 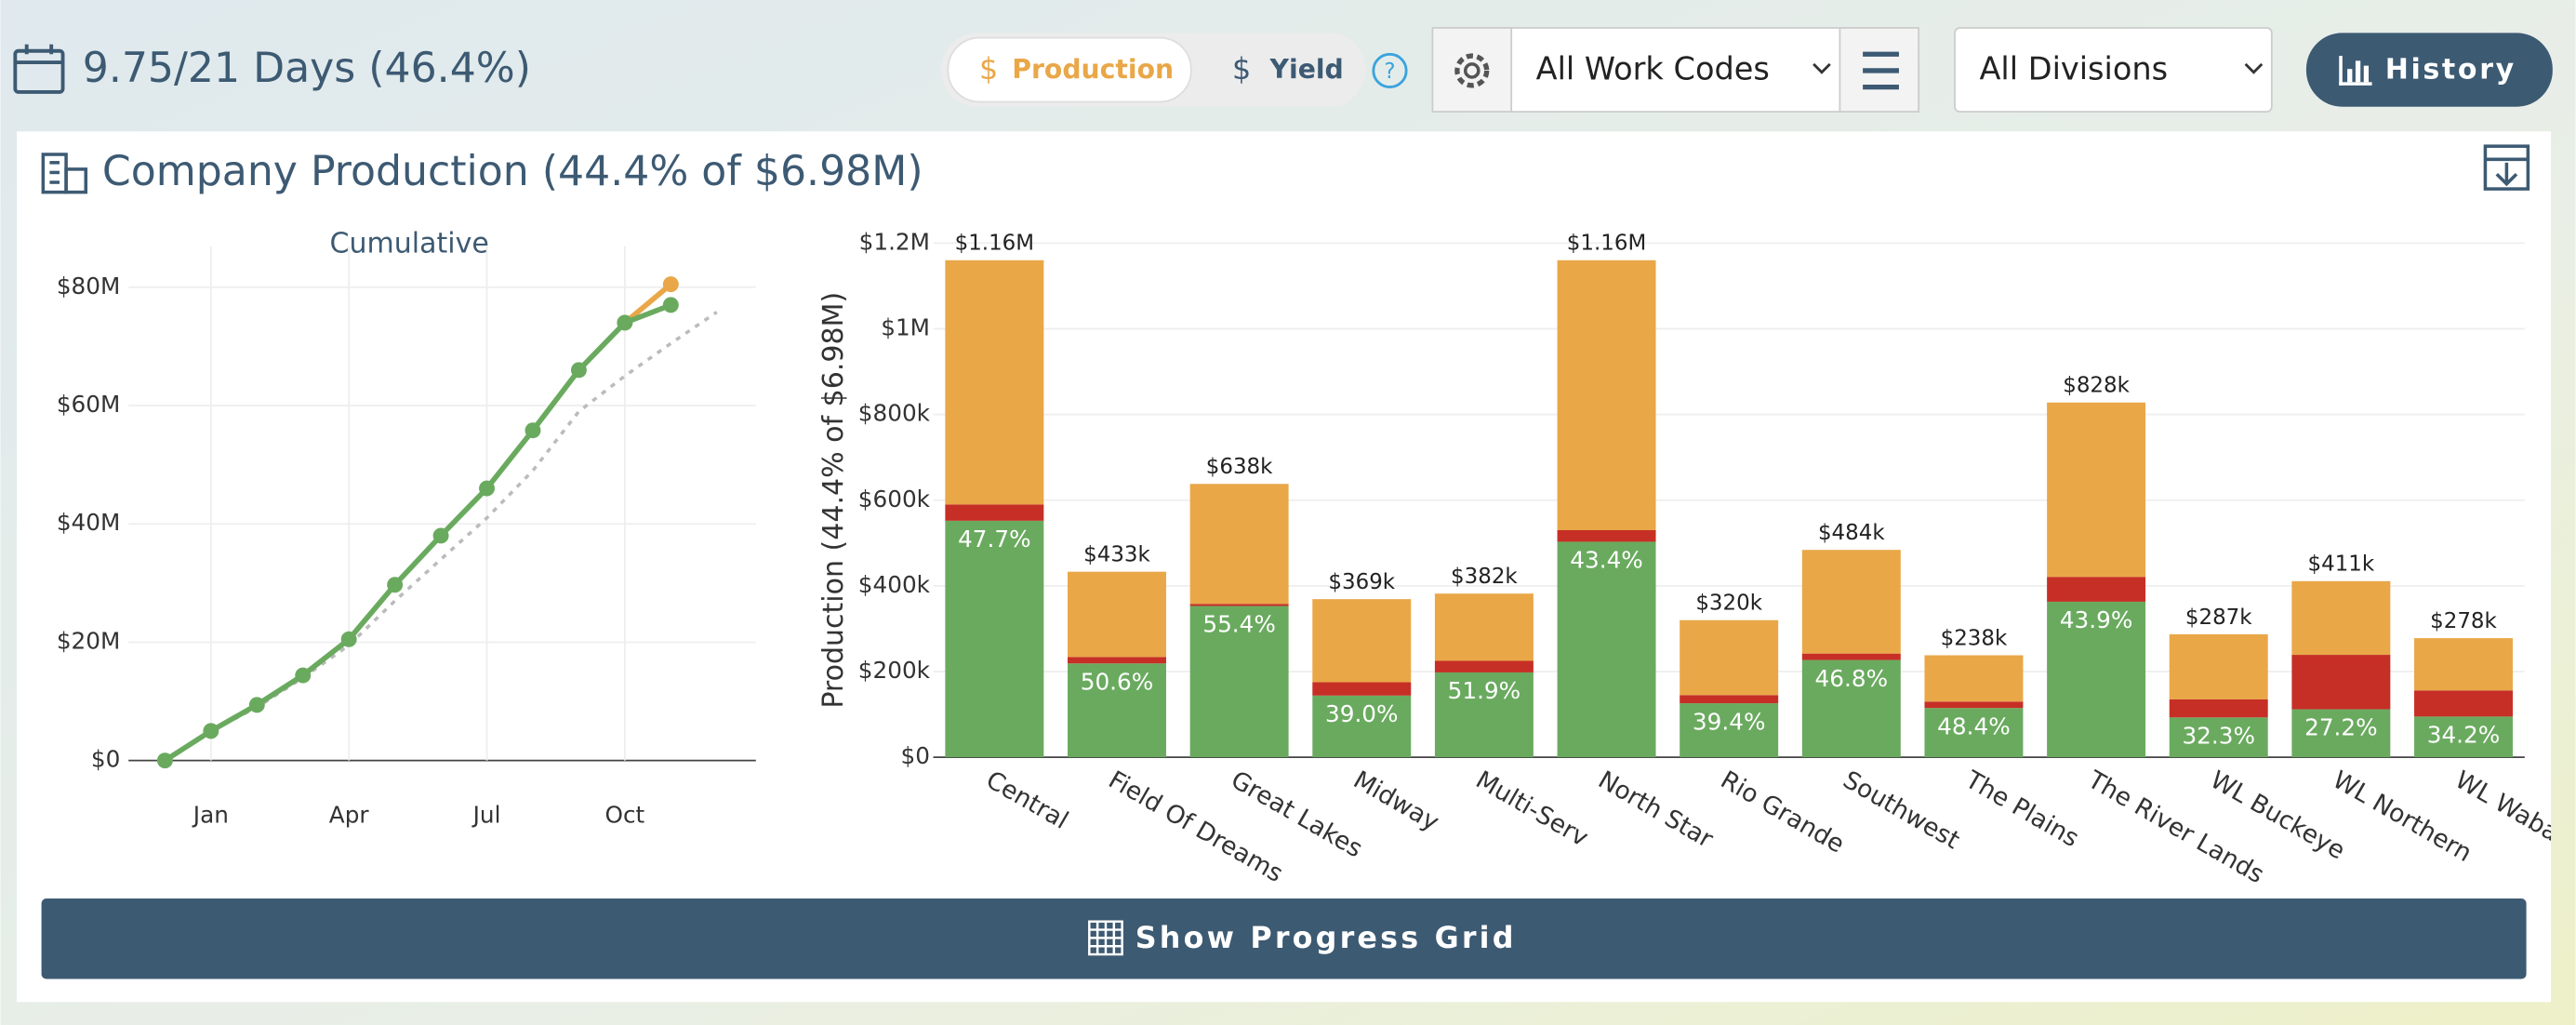 I want to click on y-tick-label: $20M, so click(x=89, y=640).